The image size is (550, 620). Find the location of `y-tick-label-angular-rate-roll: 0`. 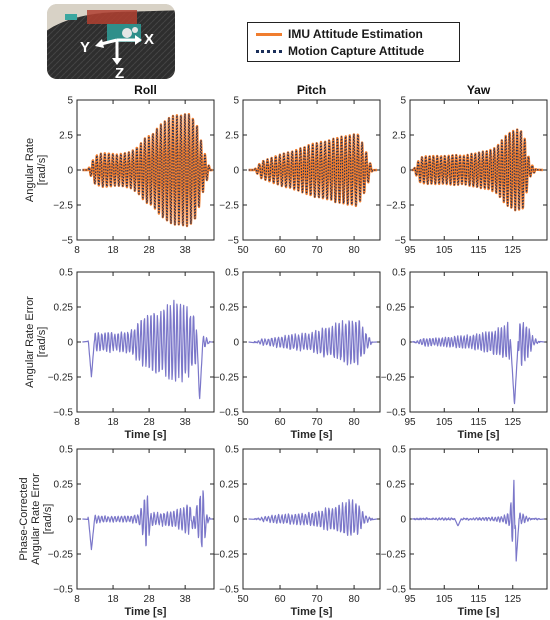

y-tick-label-angular-rate-roll: 0 is located at coordinates (70, 171).